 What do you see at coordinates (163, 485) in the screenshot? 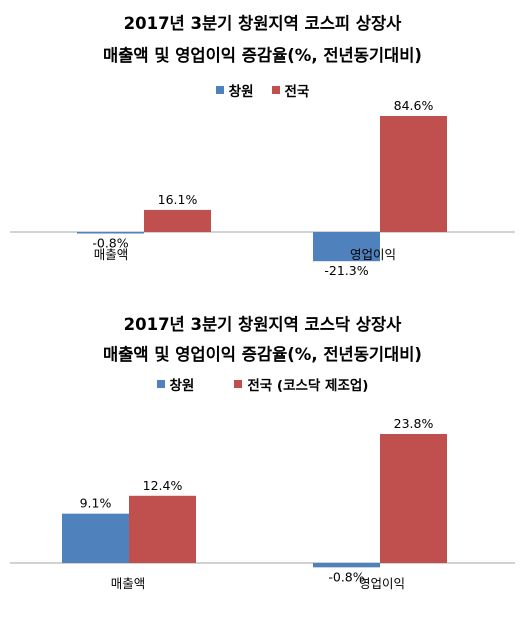
I see `data-label: 12.4%` at bounding box center [163, 485].